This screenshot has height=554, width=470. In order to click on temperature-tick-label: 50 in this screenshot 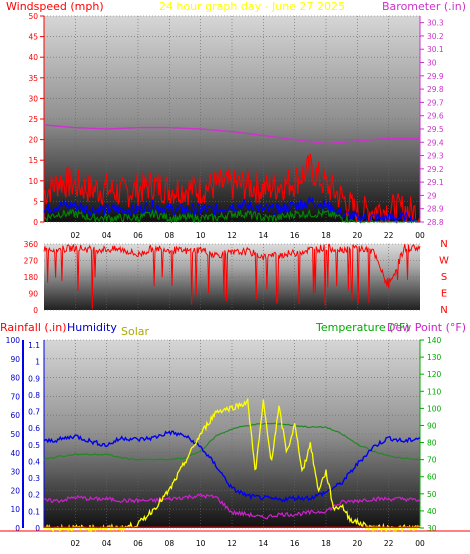, I will do `click(432, 494)`.